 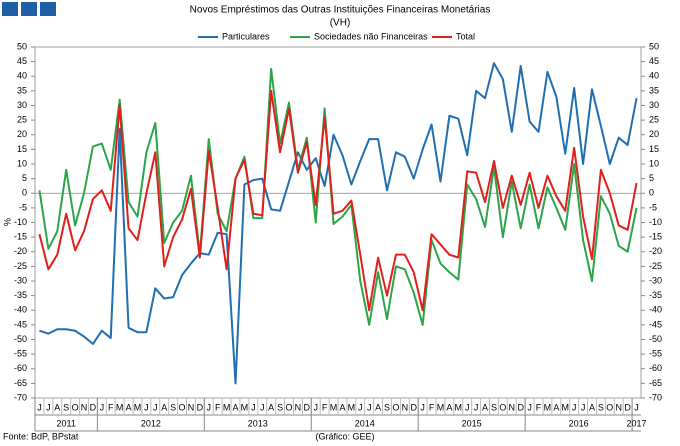 I want to click on y2-tick-label: 15, so click(x=654, y=149).